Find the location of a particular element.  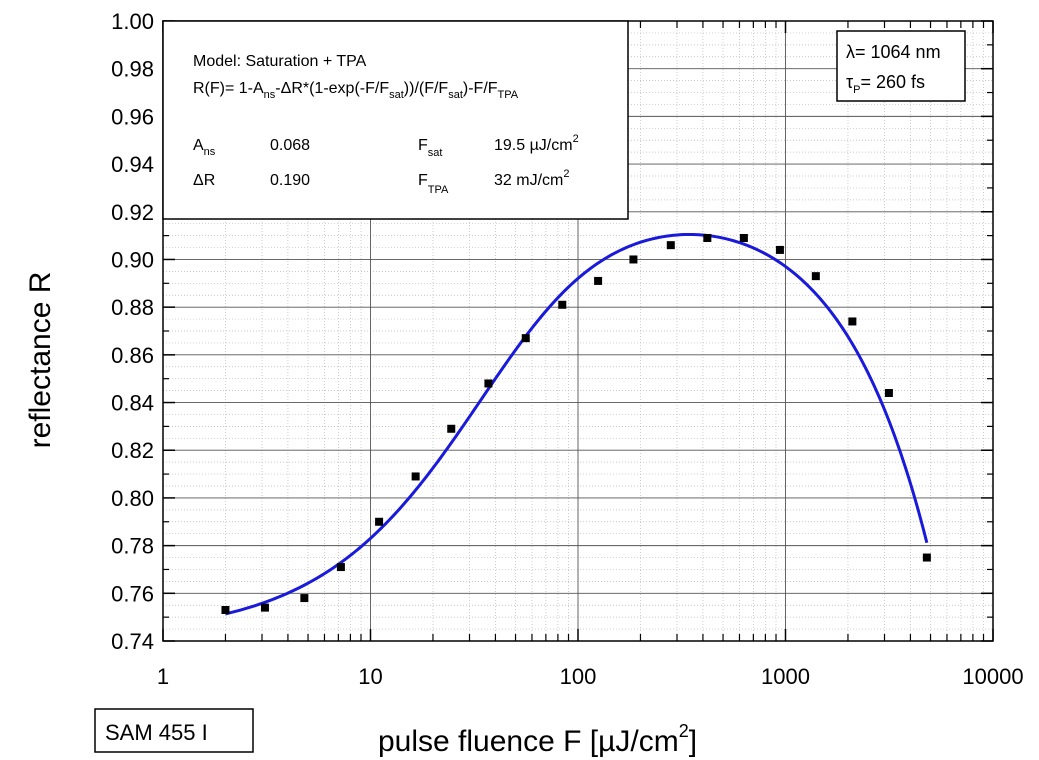

param-dr-value: 0.190 is located at coordinates (290, 180).